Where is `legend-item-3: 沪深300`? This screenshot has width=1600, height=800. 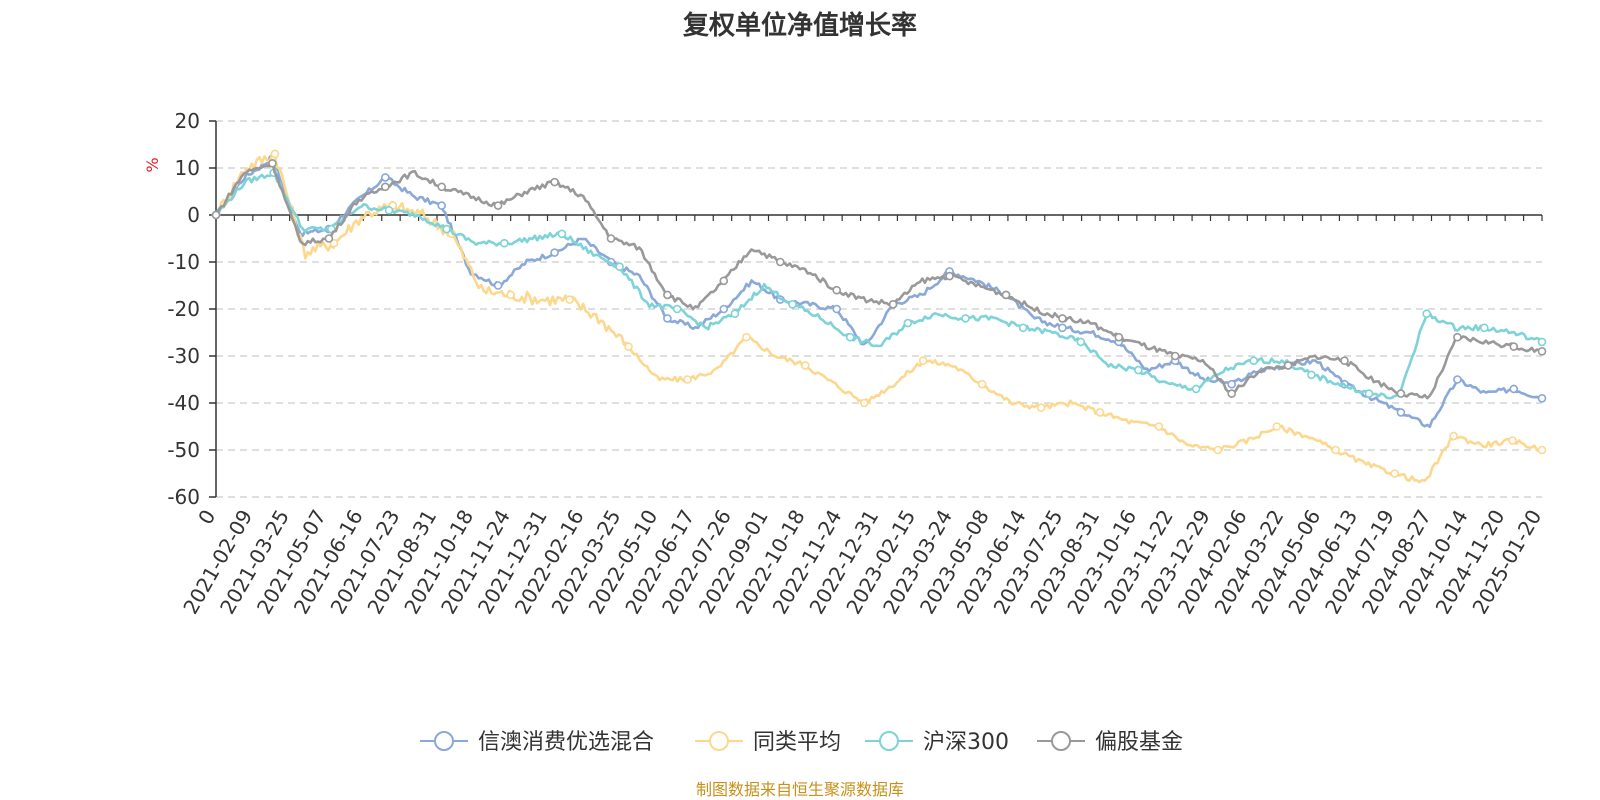 legend-item-3: 沪深300 is located at coordinates (937, 742).